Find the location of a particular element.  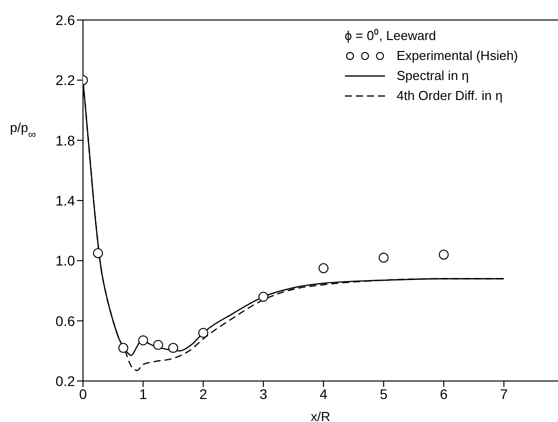

x-axis-title: x/R is located at coordinates (320, 415).